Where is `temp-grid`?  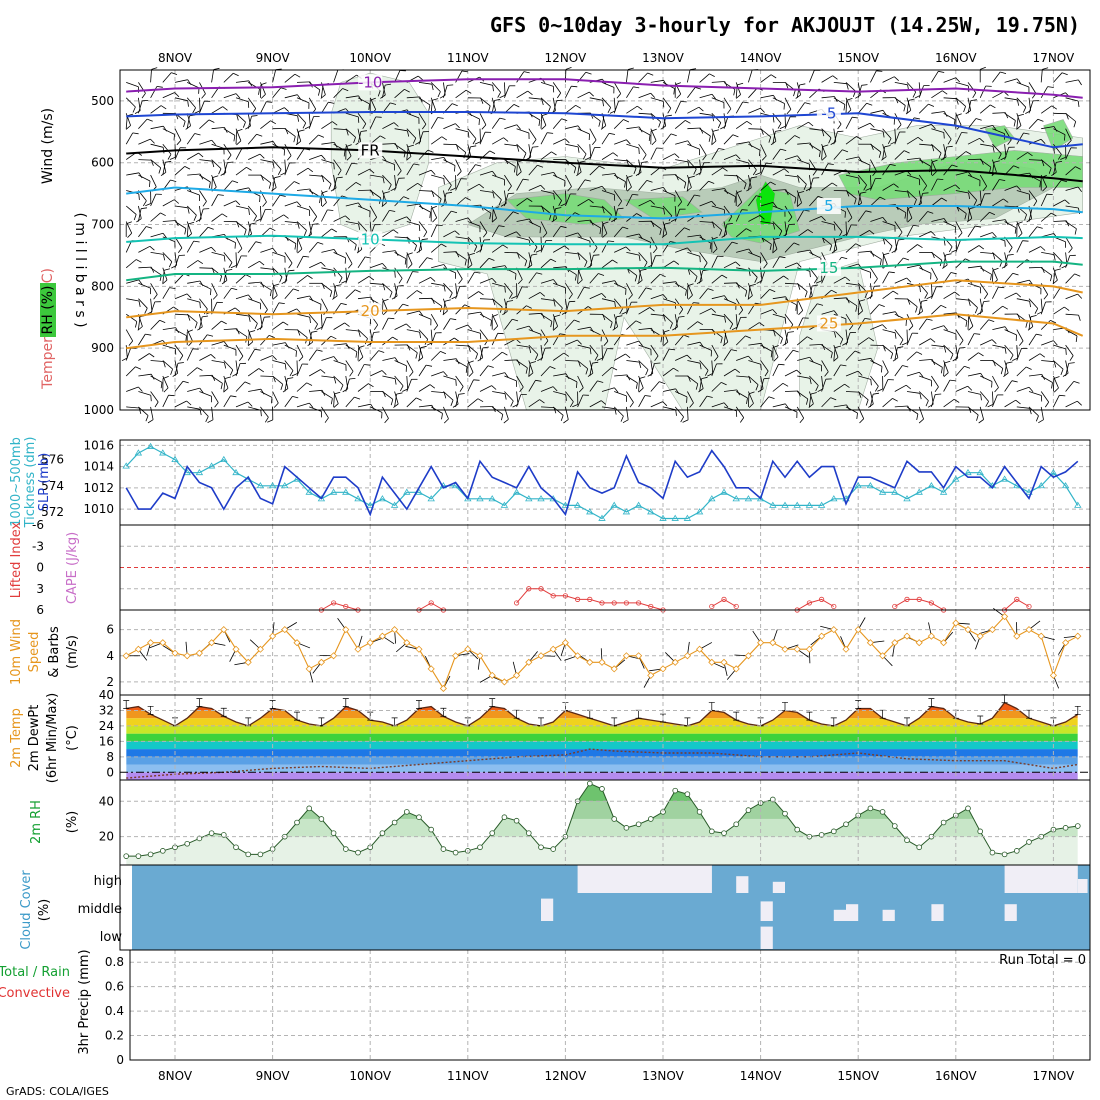
temp-grid is located at coordinates (605, 737).